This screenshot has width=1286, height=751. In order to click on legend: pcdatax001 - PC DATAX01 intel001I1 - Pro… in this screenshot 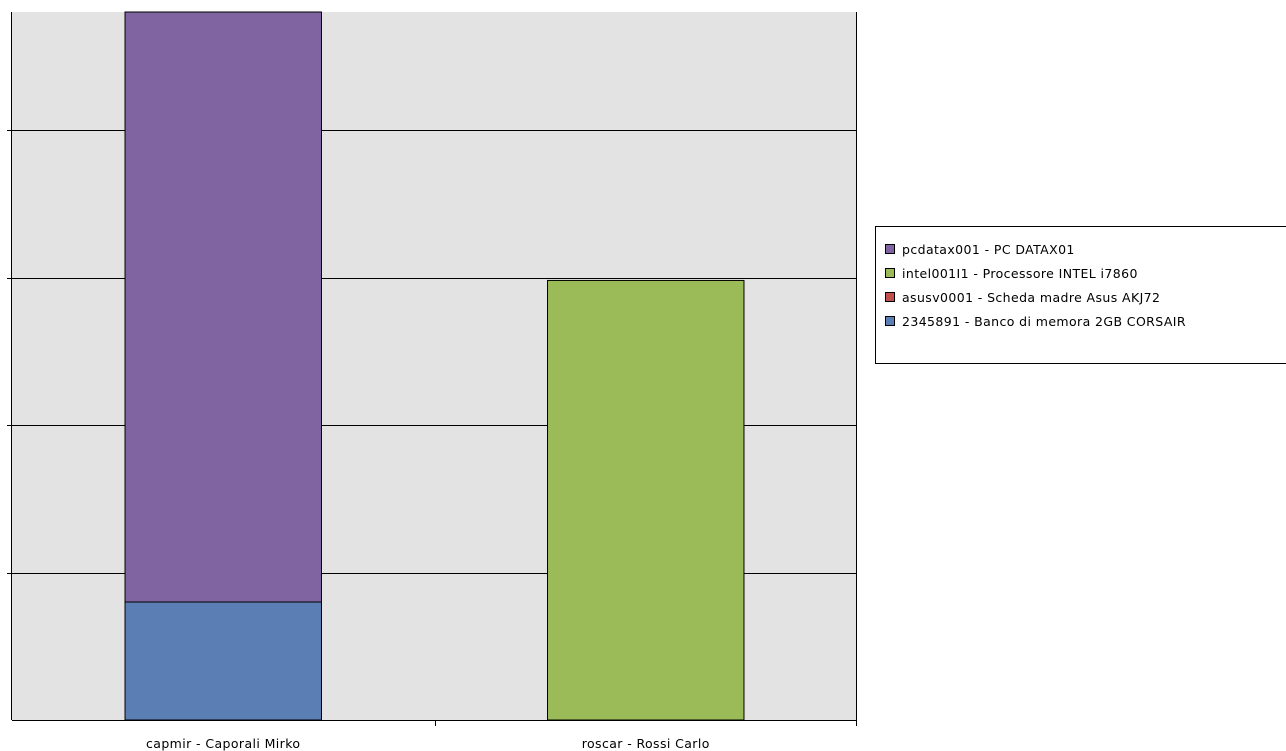, I will do `click(1080, 295)`.